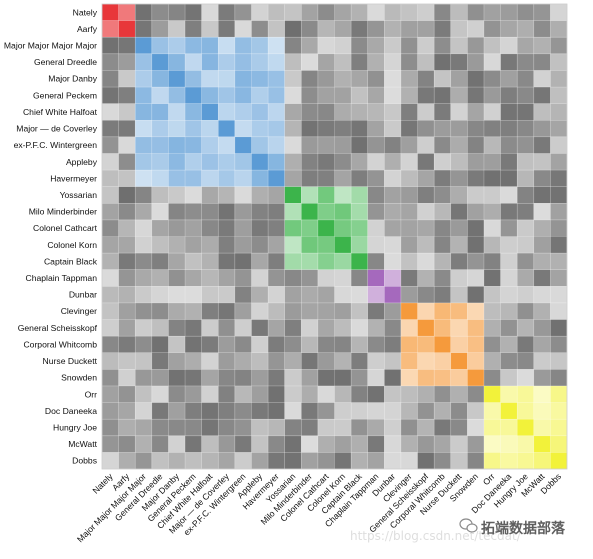 This screenshot has height=559, width=593. Describe the element at coordinates (523, 528) in the screenshot. I see `watermark-brand: 拓端数据部落` at that location.